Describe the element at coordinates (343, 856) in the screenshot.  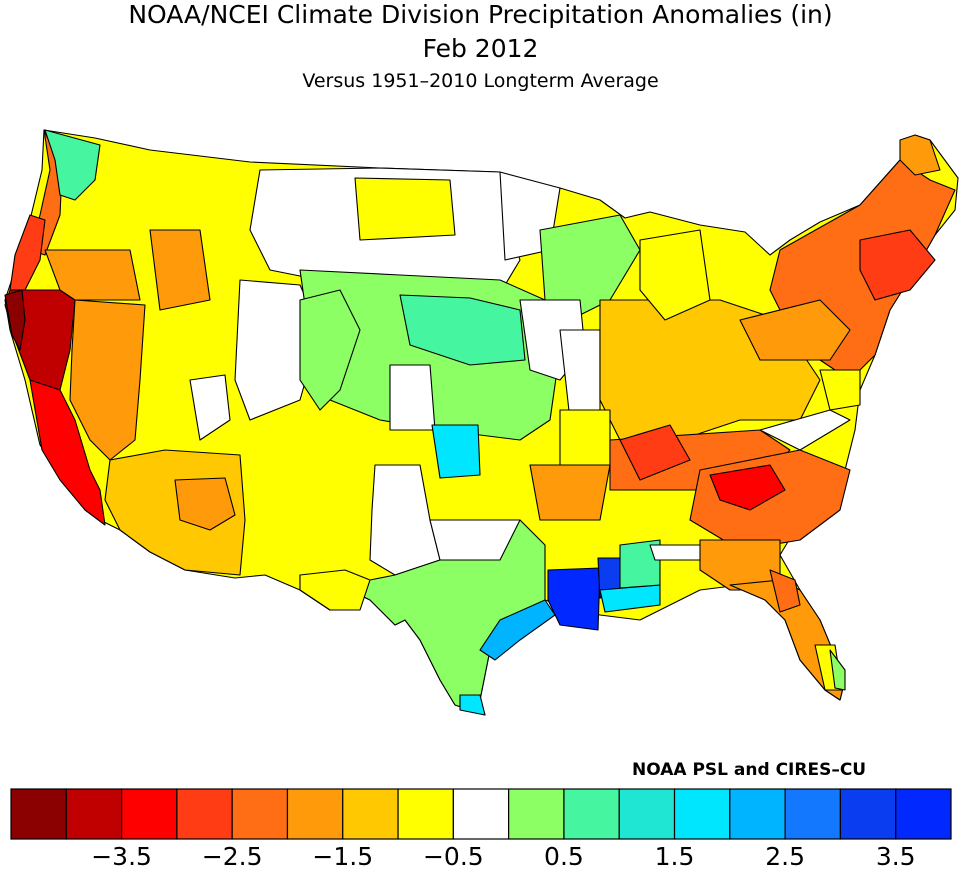
I see `legend-tick-label: −1.5` at that location.